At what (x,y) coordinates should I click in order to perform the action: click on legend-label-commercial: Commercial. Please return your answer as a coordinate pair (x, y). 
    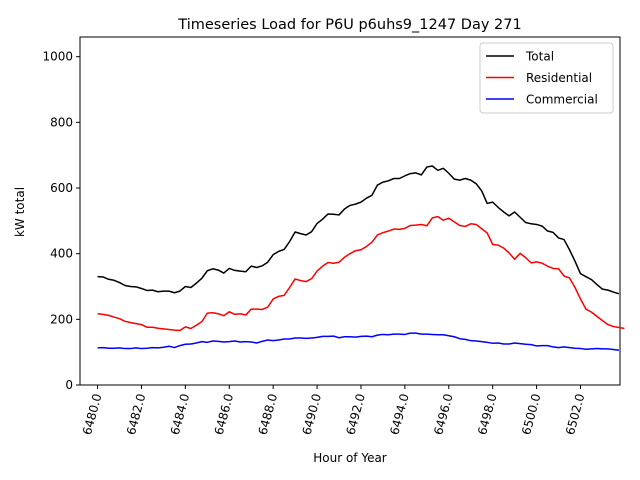
    Looking at the image, I should click on (562, 100).